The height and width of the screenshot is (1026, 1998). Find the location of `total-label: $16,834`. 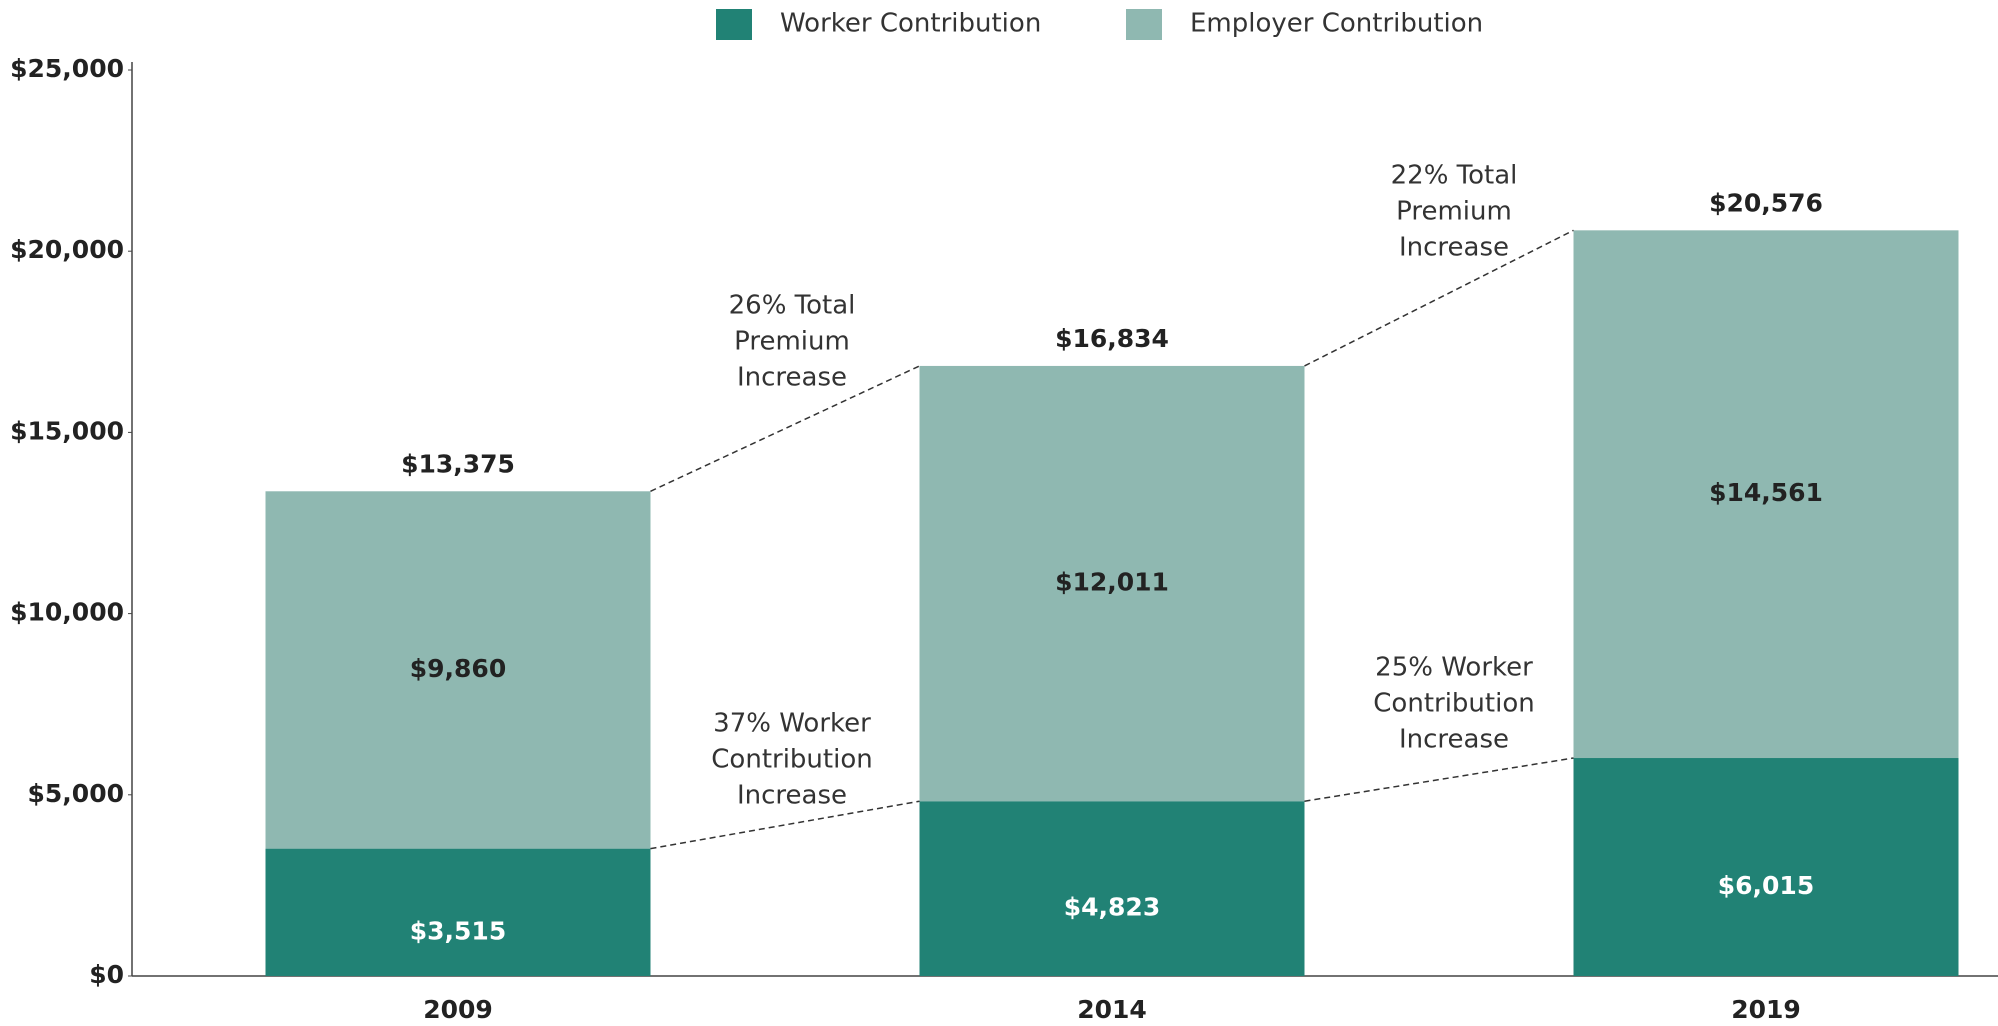

total-label: $16,834 is located at coordinates (1112, 338).